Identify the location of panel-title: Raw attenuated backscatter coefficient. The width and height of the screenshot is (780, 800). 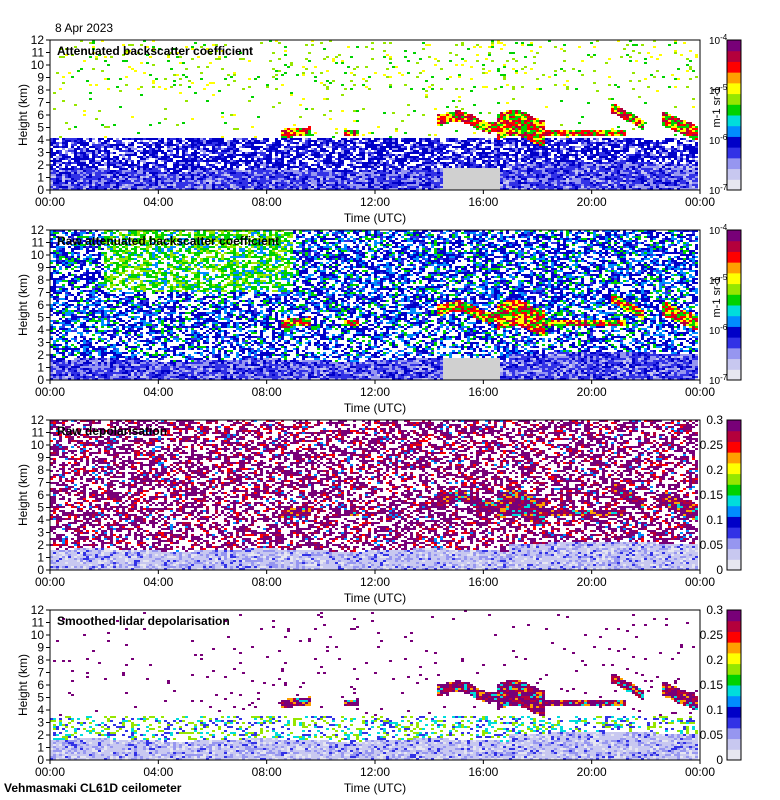
(168, 241).